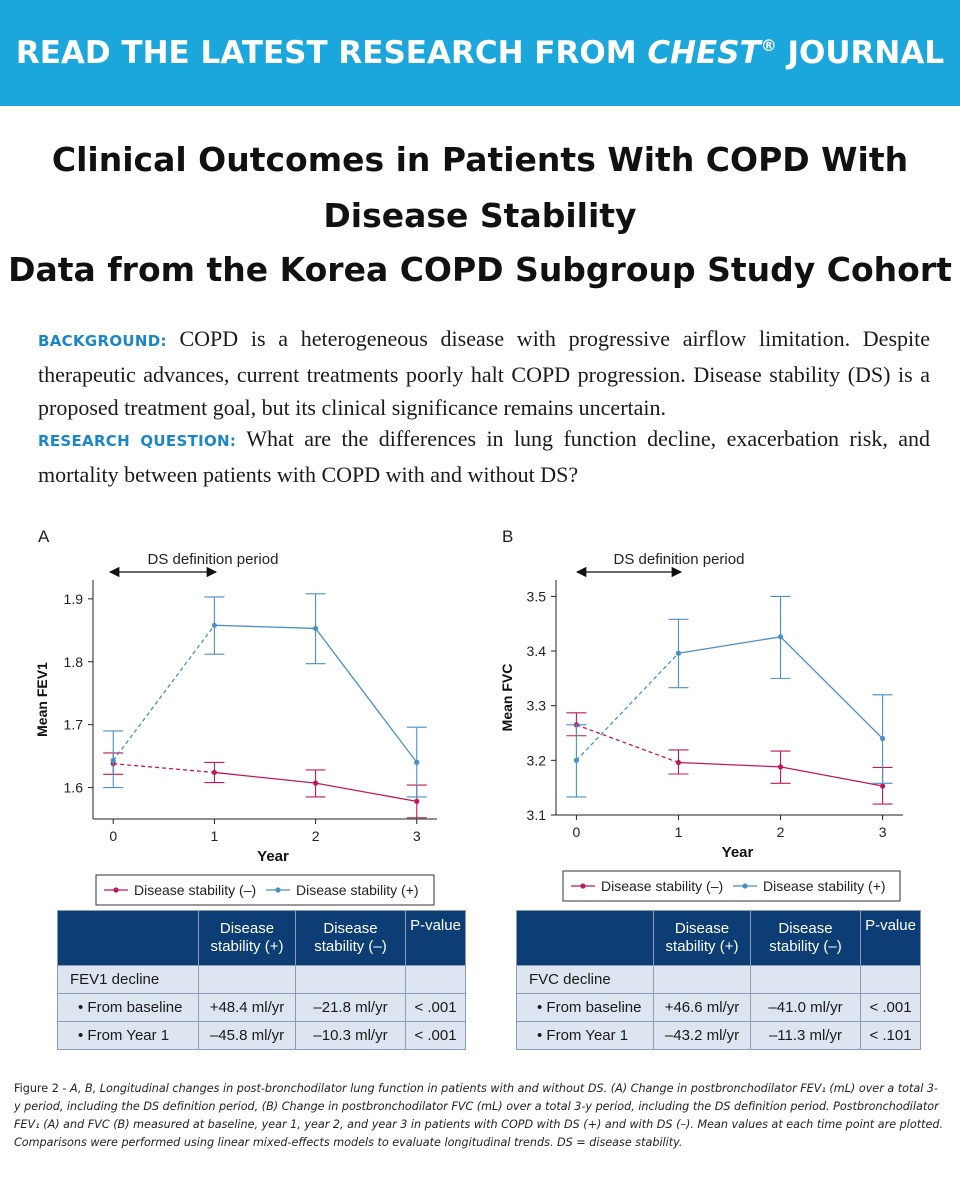 Image resolution: width=960 pixels, height=1200 pixels. Describe the element at coordinates (417, 836) in the screenshot. I see `x-tick-label: 3` at that location.